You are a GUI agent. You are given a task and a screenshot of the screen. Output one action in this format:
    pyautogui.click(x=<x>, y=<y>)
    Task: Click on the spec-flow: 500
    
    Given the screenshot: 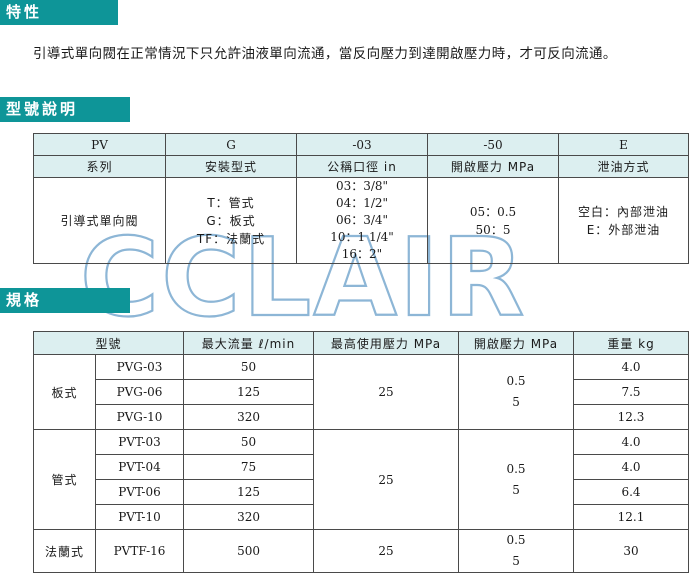 What is the action you would take?
    pyautogui.click(x=249, y=551)
    